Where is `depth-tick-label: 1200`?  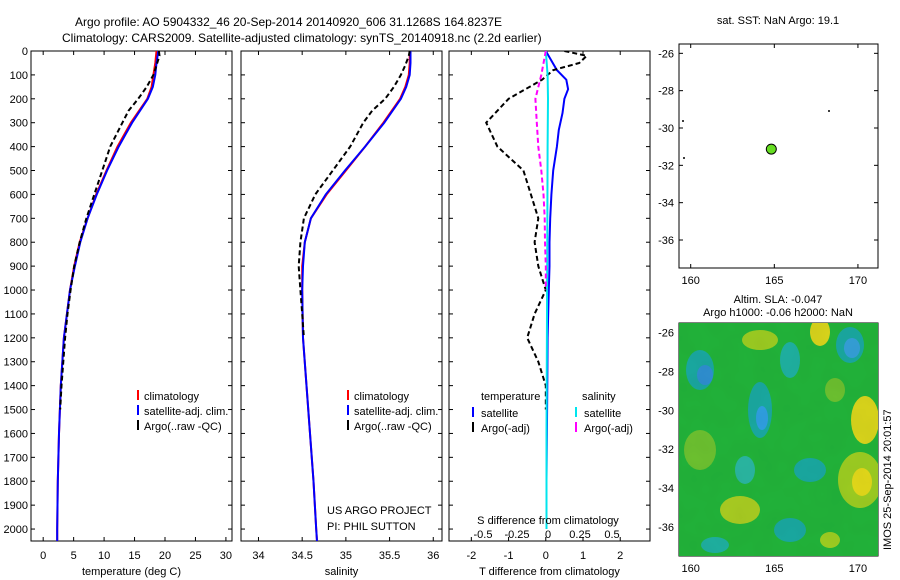 depth-tick-label: 1200 is located at coordinates (16, 339).